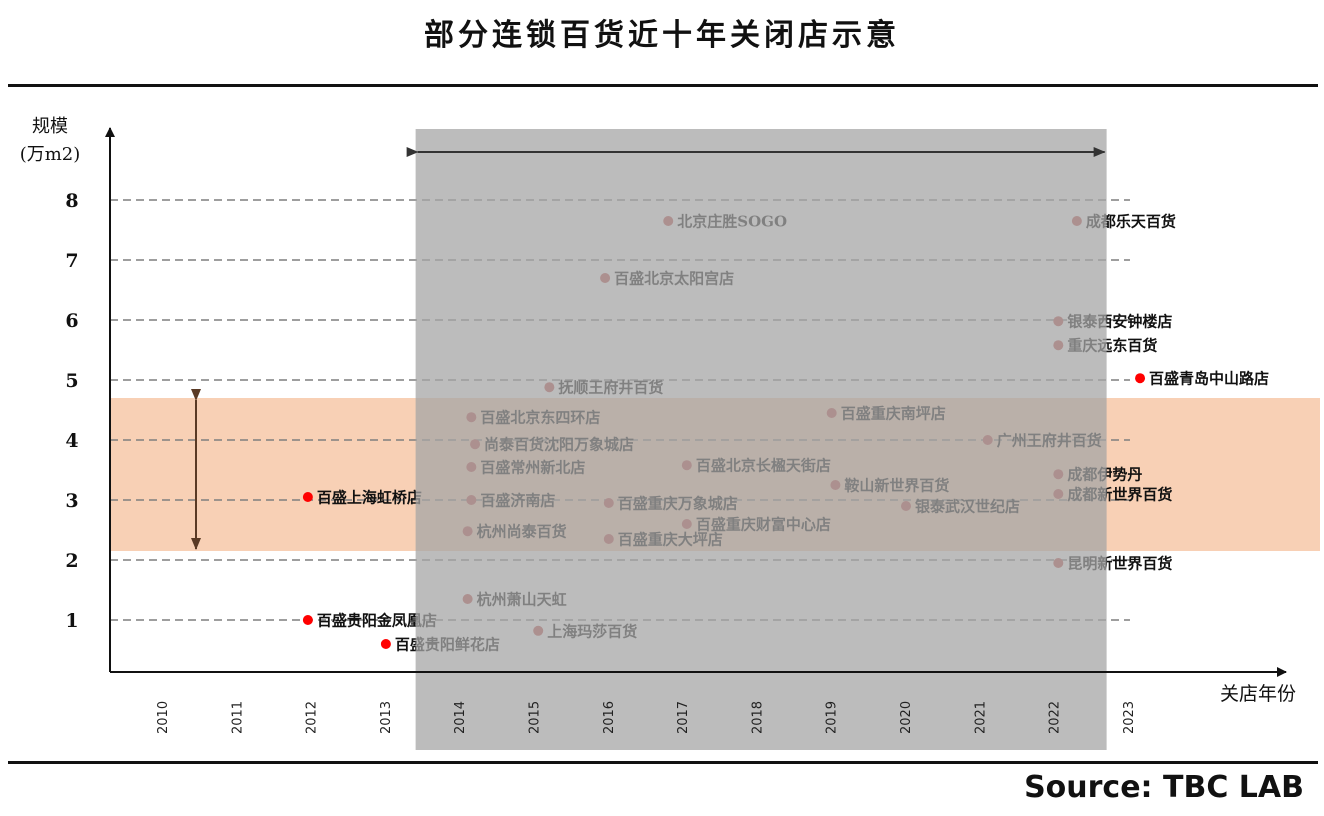  I want to click on y-tick-label: 3, so click(71, 501).